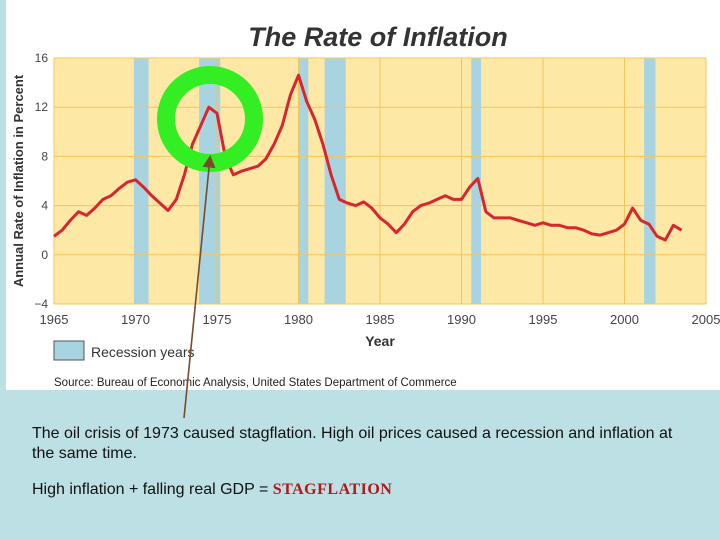  What do you see at coordinates (18, 180) in the screenshot?
I see `y-axis-label: Annual Rate of Inflation in Percent` at bounding box center [18, 180].